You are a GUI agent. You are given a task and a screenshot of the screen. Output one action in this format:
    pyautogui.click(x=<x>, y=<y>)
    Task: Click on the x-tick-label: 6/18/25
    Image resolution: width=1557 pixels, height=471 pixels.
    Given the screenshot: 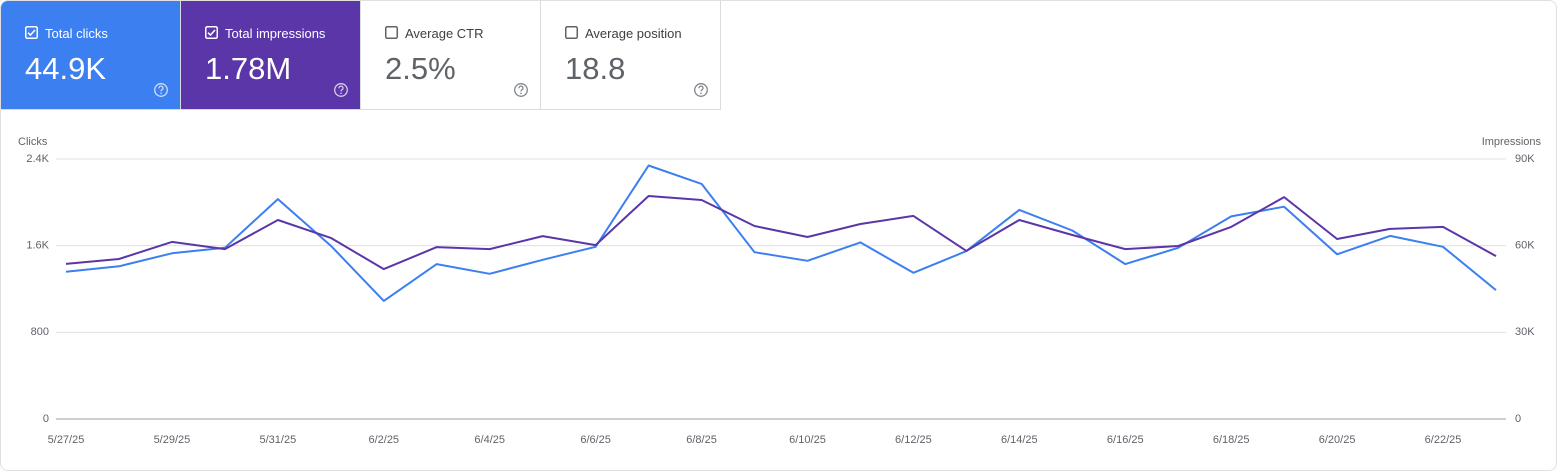 What is the action you would take?
    pyautogui.click(x=1231, y=440)
    